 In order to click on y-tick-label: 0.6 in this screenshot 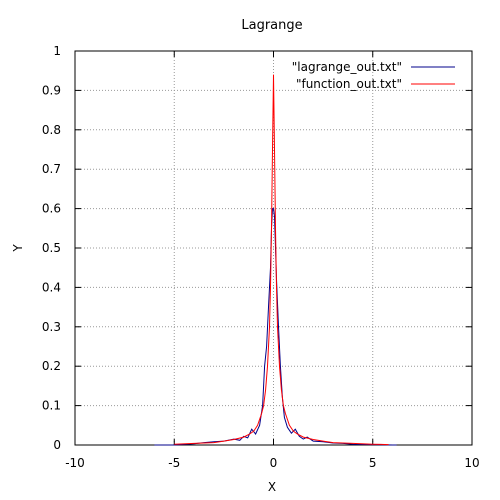, I will do `click(51, 209)`.